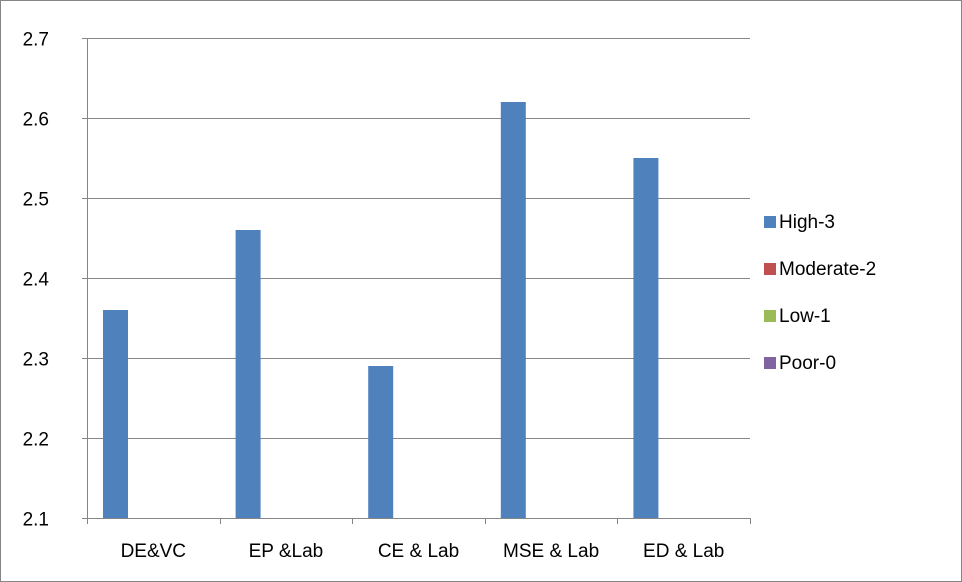  I want to click on y-axis-tick-labels: 2.1 2.2 2.3 2.4 2.5 2.6 2.7, so click(36, 280).